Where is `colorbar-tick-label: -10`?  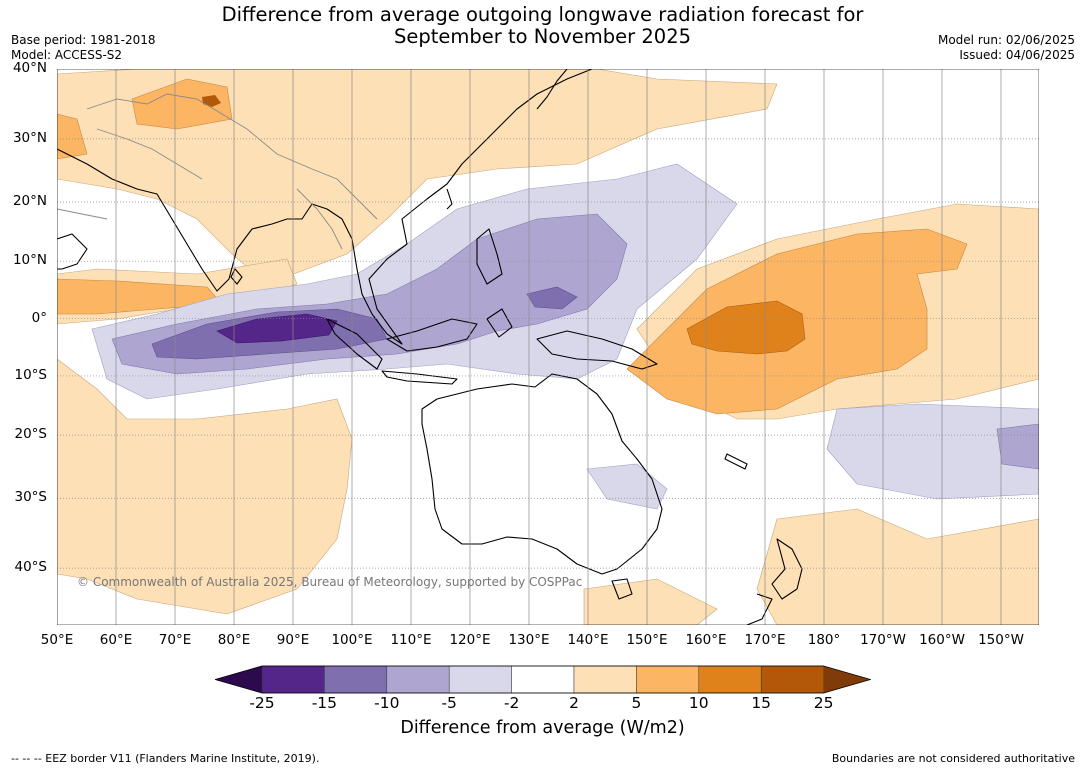
colorbar-tick-label: -10 is located at coordinates (387, 703).